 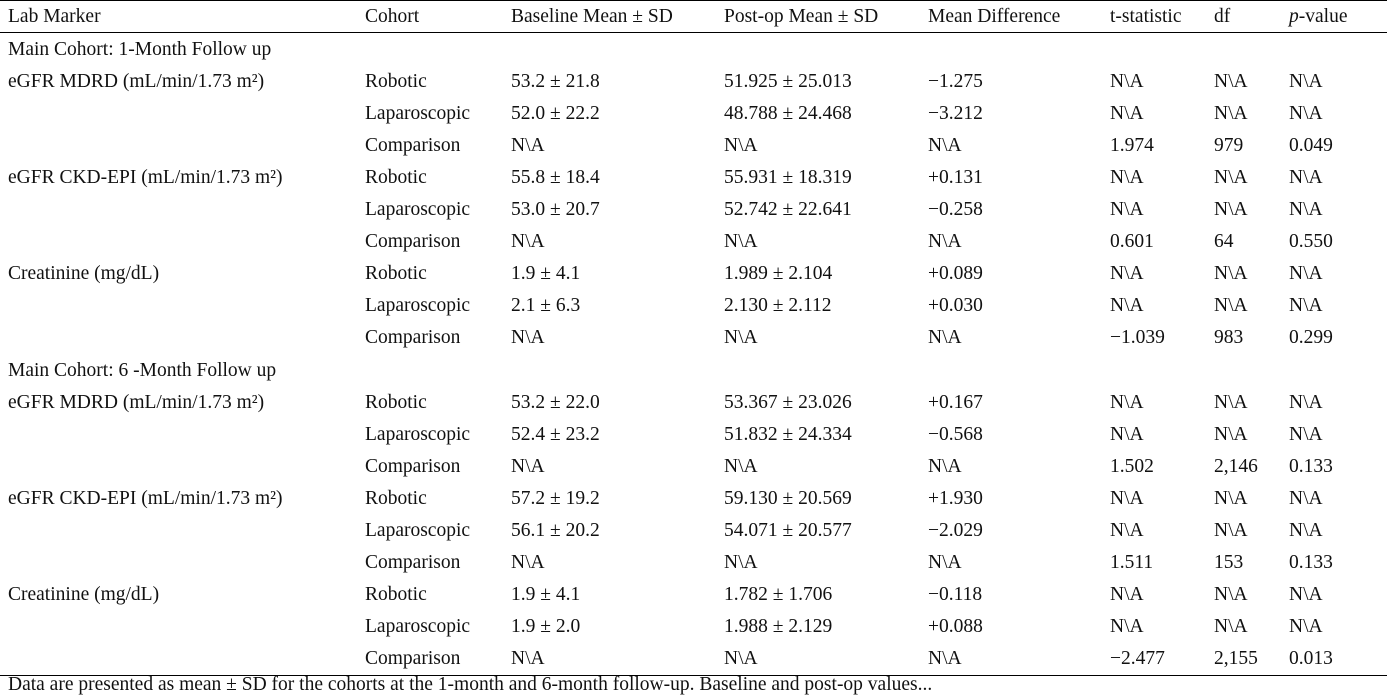 I want to click on section-header-row: Main Cohort: 6 -Month Follow up, so click(x=693, y=370).